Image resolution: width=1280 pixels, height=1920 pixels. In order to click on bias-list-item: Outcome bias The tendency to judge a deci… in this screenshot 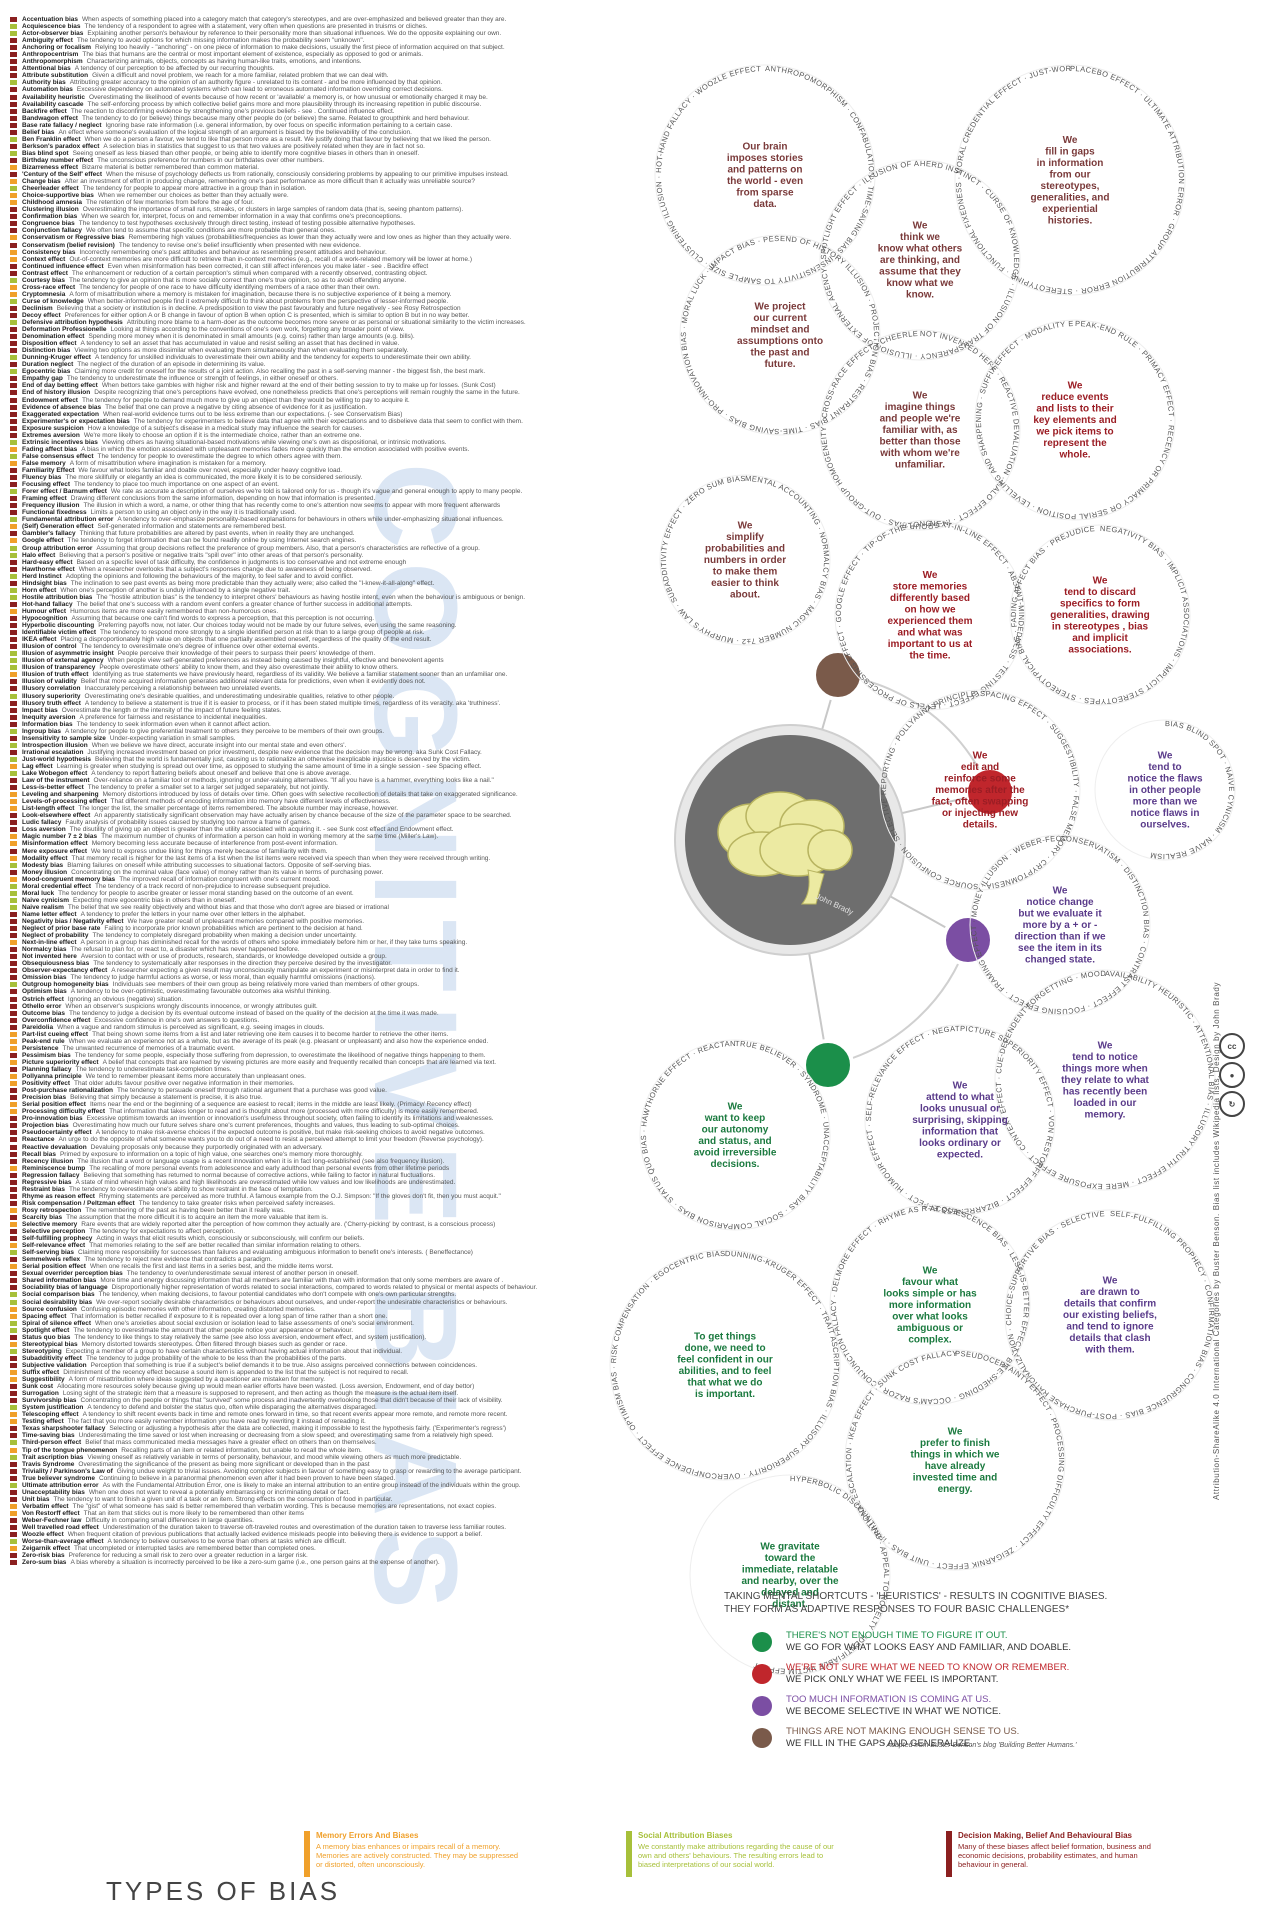, I will do `click(355, 1013)`.